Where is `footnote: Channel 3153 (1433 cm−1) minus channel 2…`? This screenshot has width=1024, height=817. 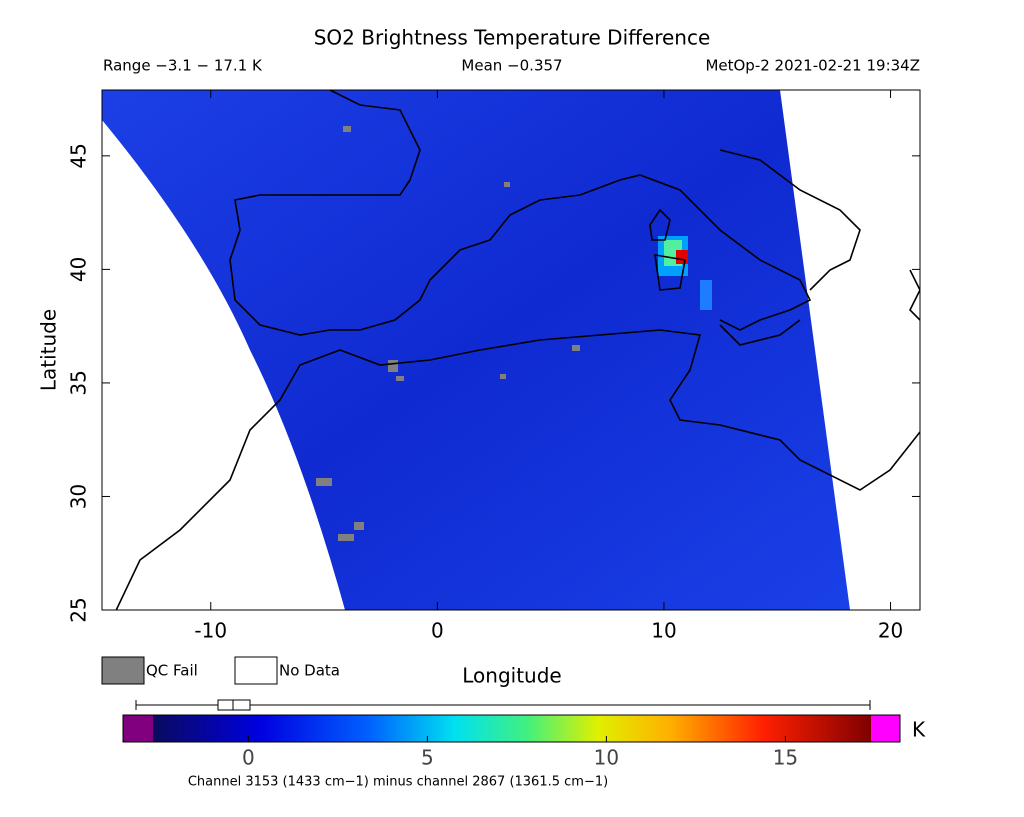 footnote: Channel 3153 (1433 cm−1) minus channel 2… is located at coordinates (398, 782).